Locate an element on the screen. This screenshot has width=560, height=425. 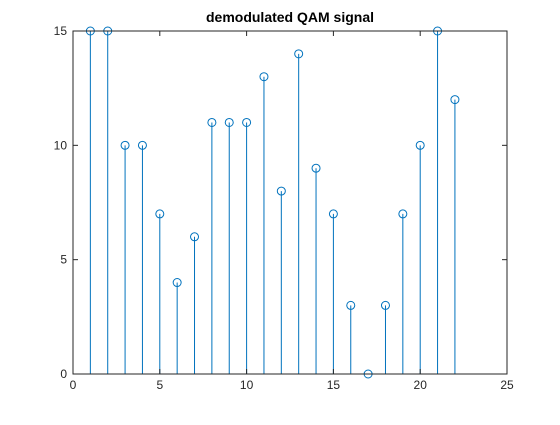
y-tick-label: 5 is located at coordinates (63, 260).